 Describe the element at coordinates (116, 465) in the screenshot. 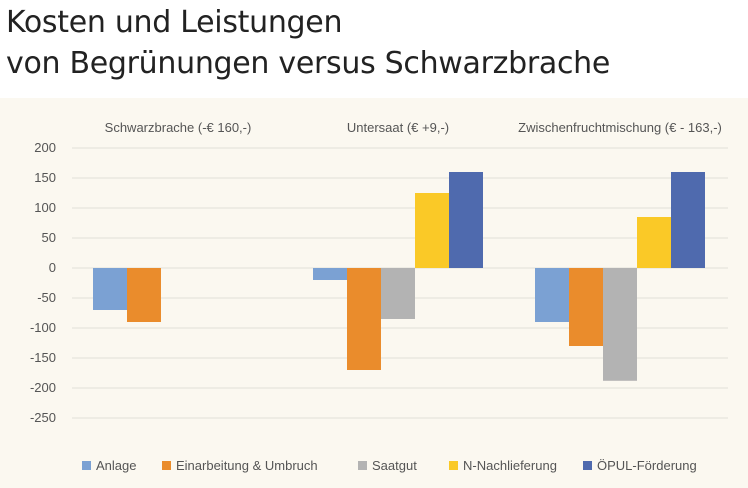

I see `legend-label: Anlage` at that location.